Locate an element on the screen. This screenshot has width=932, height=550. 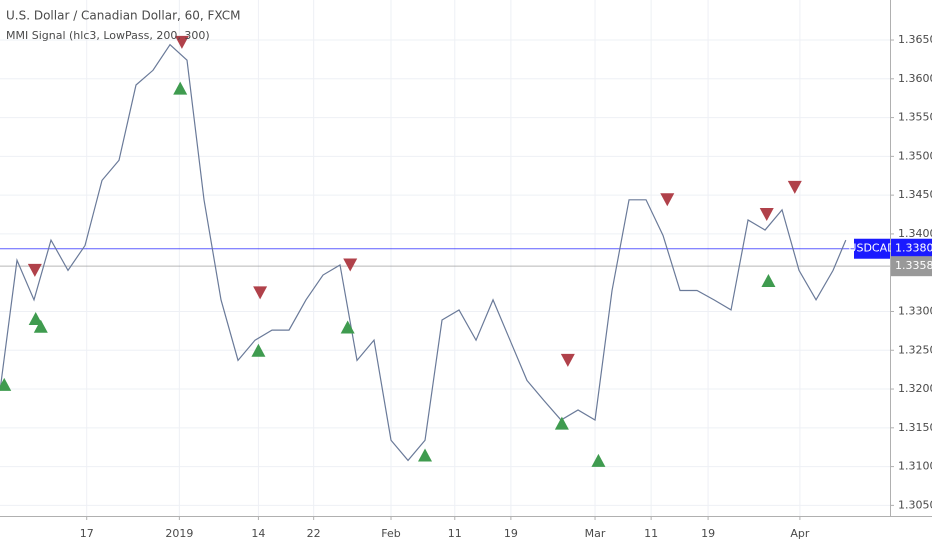
y-tick-label: 1.31500 is located at coordinates (915, 427).